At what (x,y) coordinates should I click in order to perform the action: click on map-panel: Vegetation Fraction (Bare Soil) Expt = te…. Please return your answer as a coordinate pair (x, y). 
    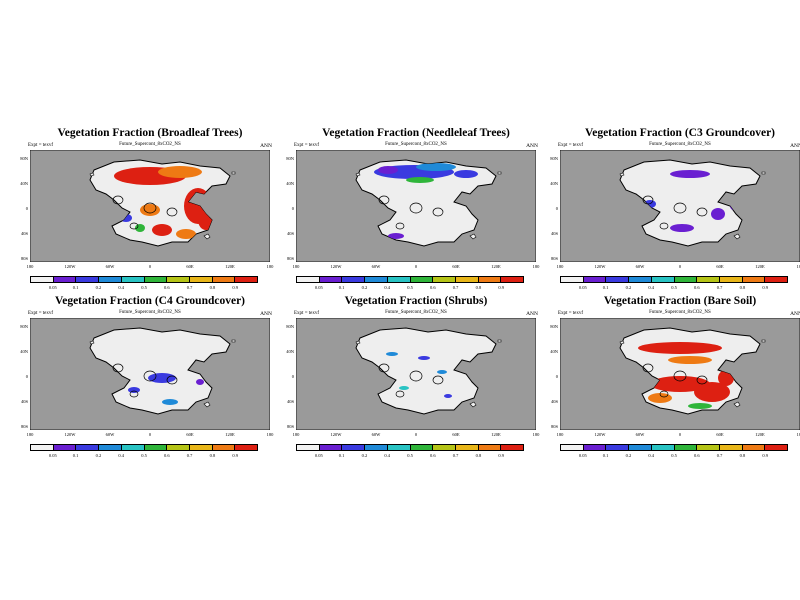
    Looking at the image, I should click on (675, 379).